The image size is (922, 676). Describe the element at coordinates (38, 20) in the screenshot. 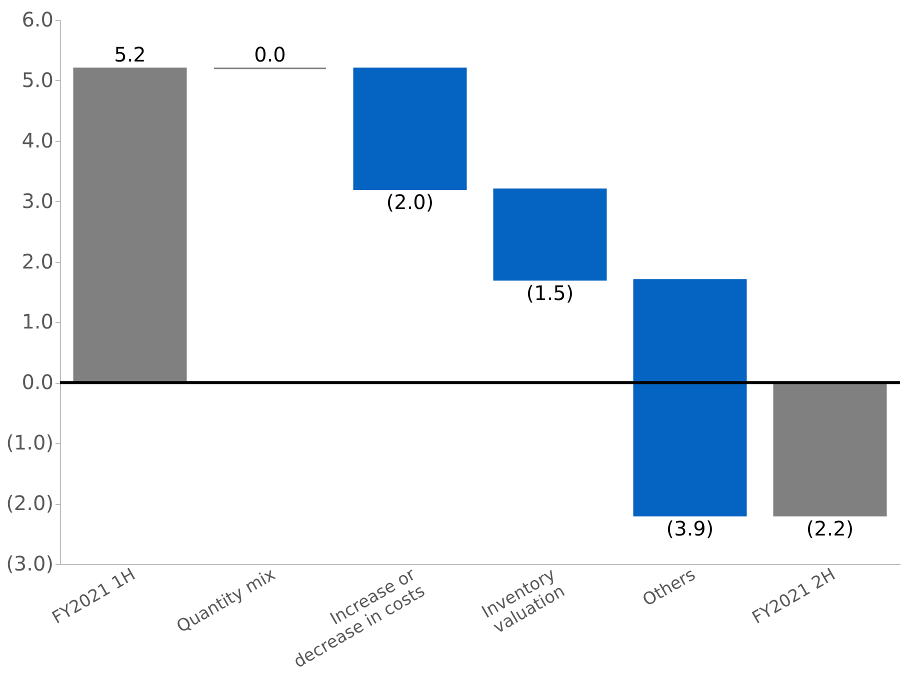

I see `y-tick-label: 6.0` at that location.